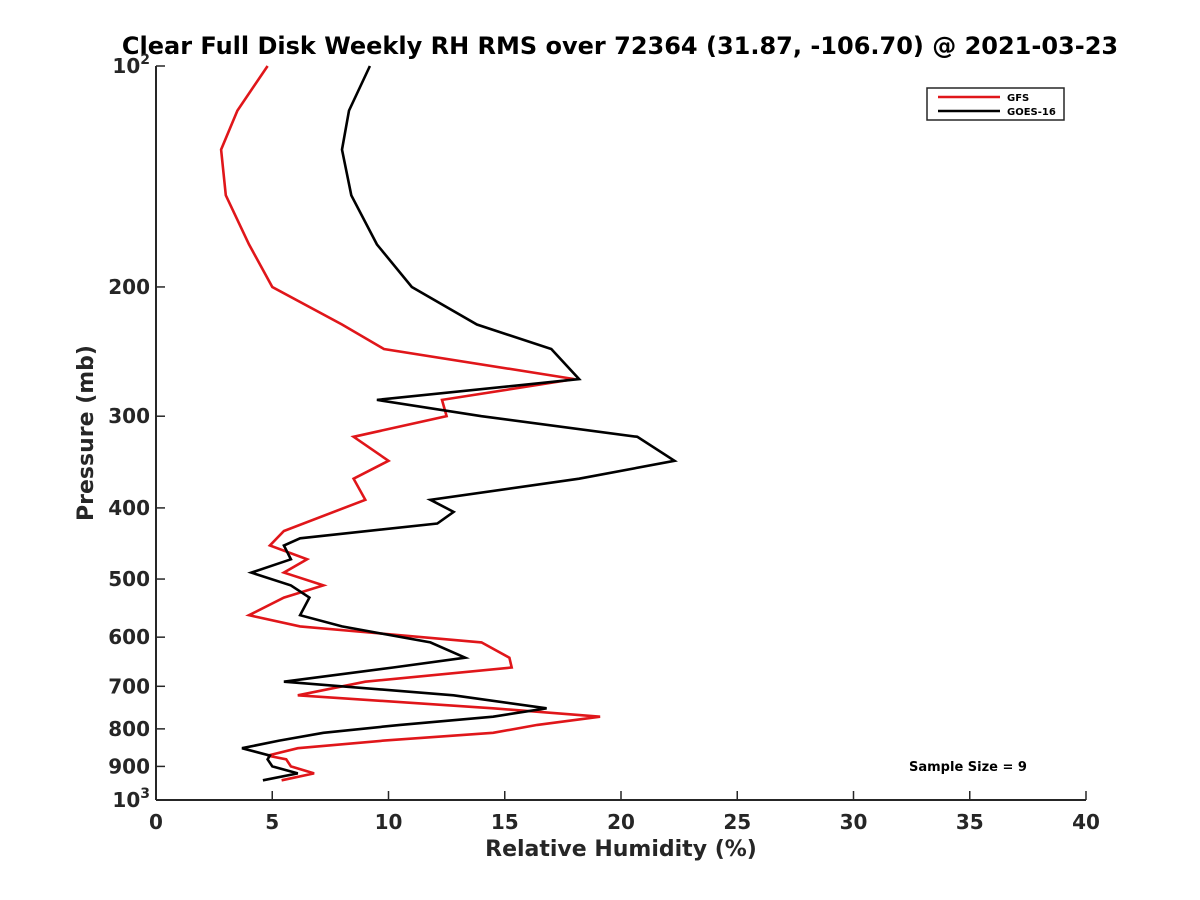 The width and height of the screenshot is (1200, 900). What do you see at coordinates (86, 433) in the screenshot?
I see `y-axis-label: Pressure (mb)` at bounding box center [86, 433].